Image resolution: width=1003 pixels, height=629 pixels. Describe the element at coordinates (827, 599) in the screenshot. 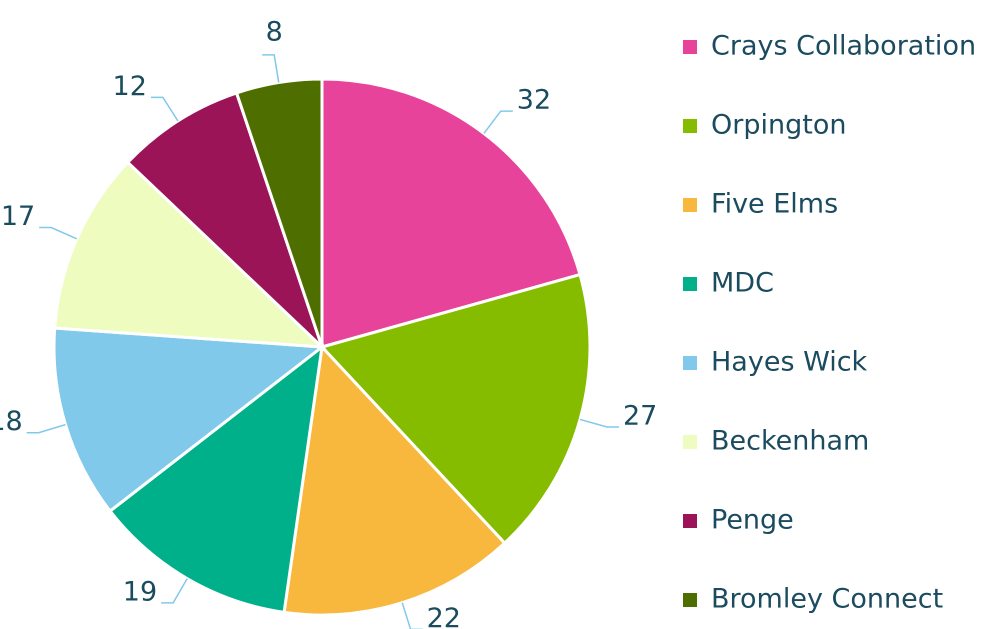

I see `legend-label: Bromley Connect` at that location.